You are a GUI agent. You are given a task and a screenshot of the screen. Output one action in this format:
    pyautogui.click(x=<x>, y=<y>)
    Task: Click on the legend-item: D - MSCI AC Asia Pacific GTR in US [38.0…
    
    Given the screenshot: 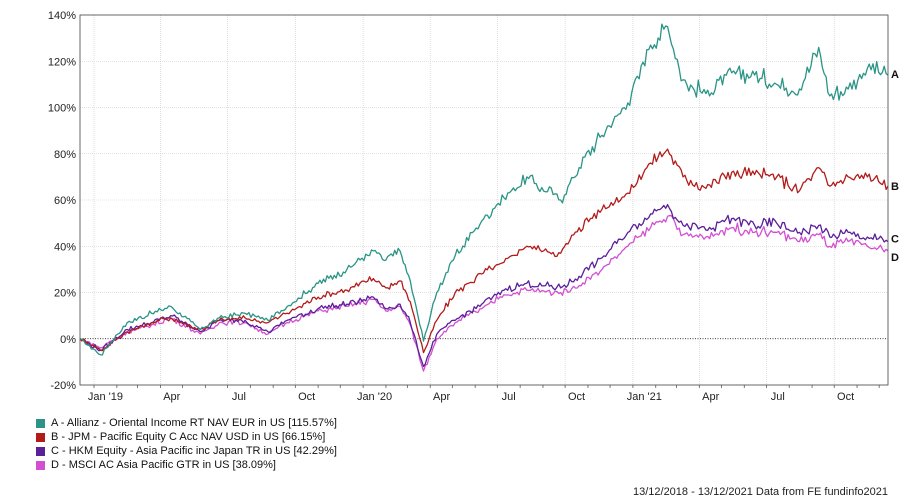 What is the action you would take?
    pyautogui.click(x=186, y=465)
    